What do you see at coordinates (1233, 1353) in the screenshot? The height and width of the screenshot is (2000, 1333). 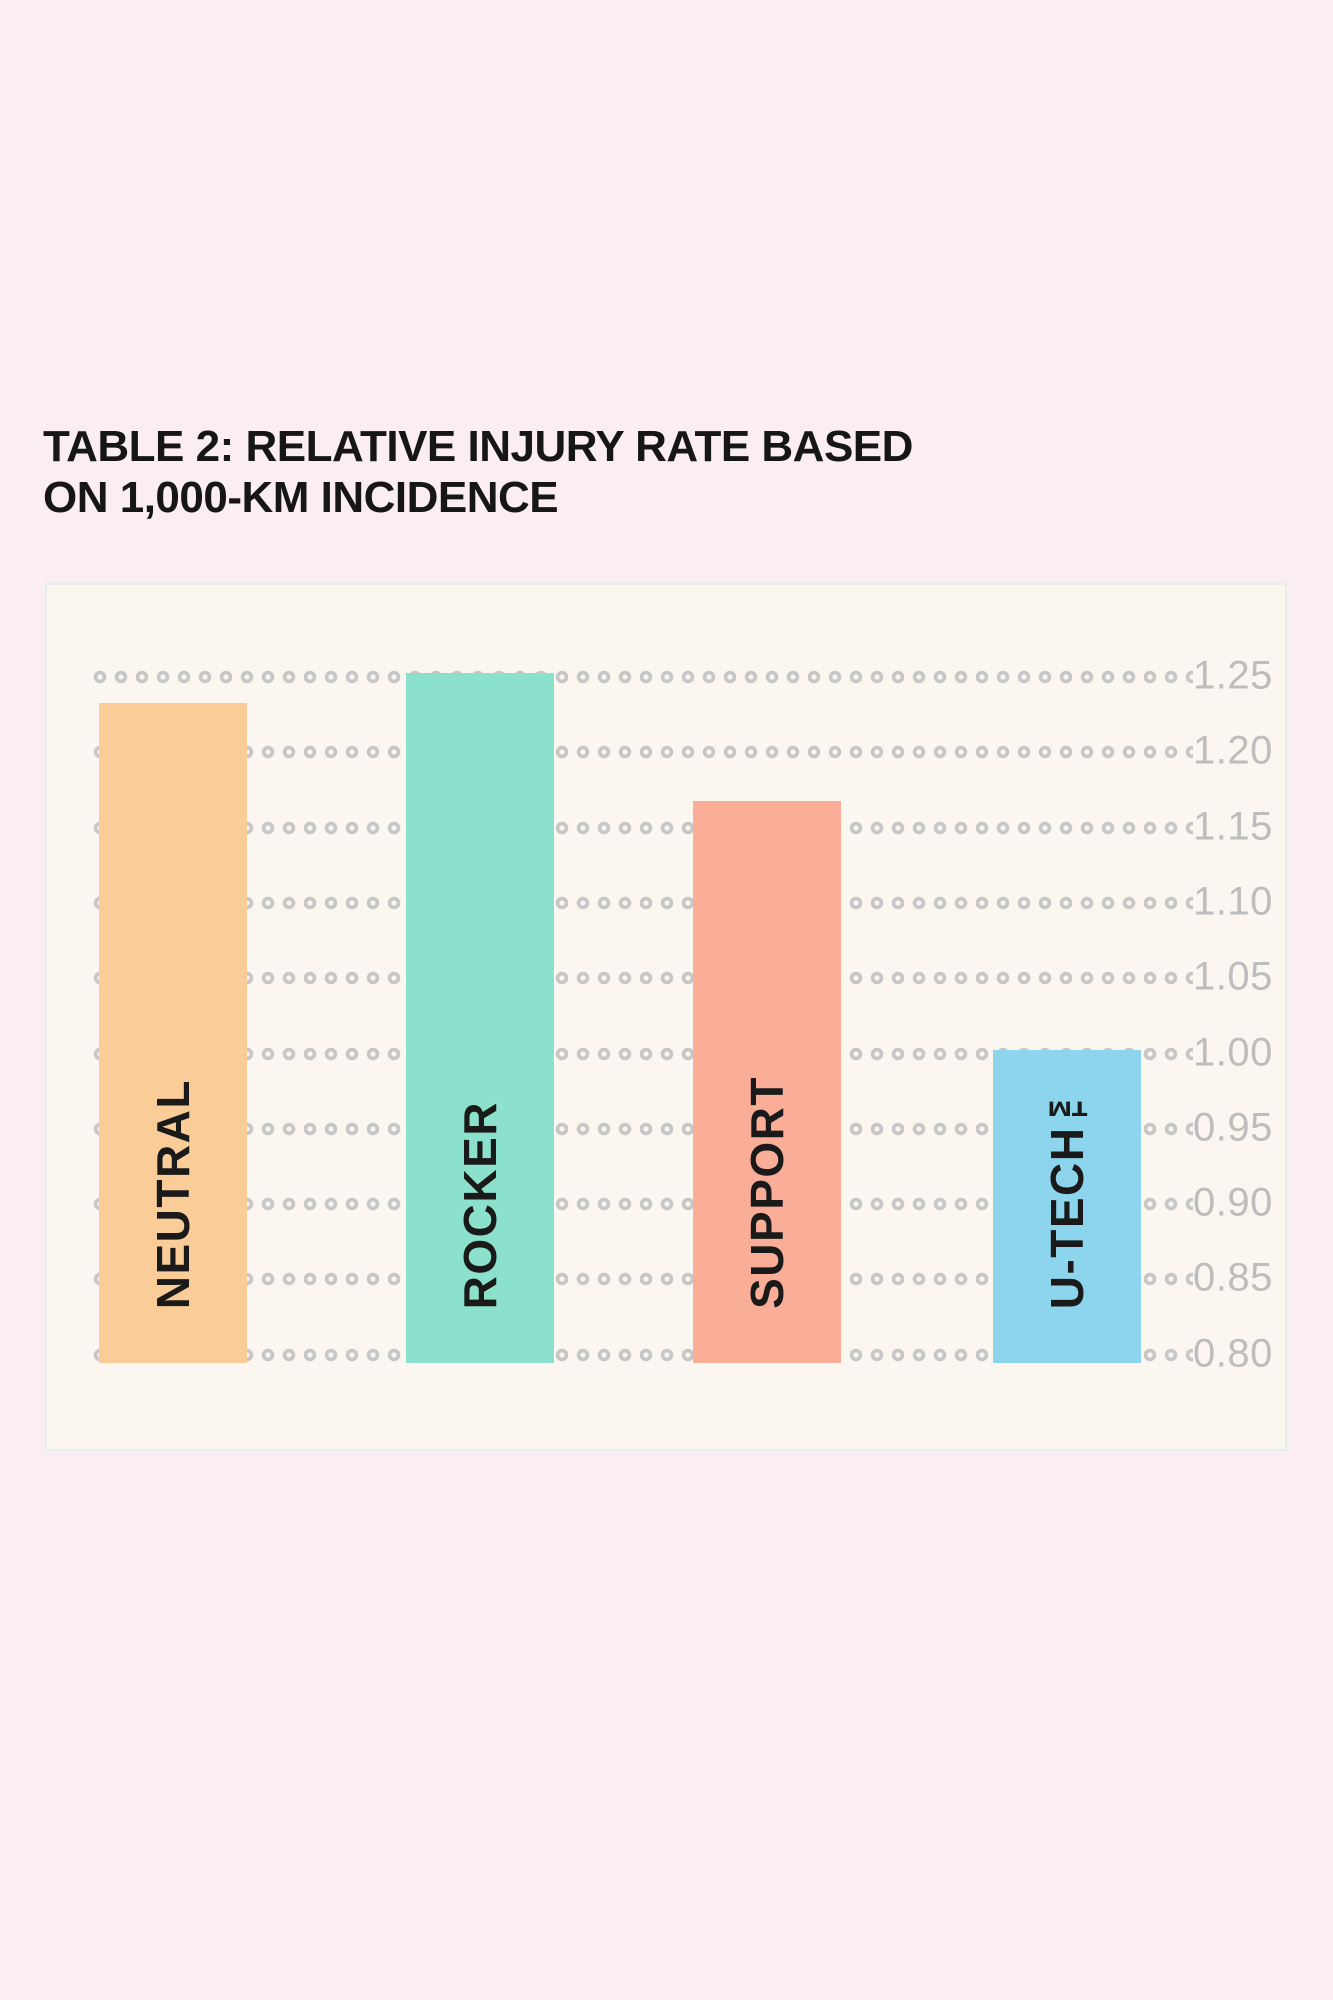 I see `y-axis-tick-label: 0.80` at bounding box center [1233, 1353].